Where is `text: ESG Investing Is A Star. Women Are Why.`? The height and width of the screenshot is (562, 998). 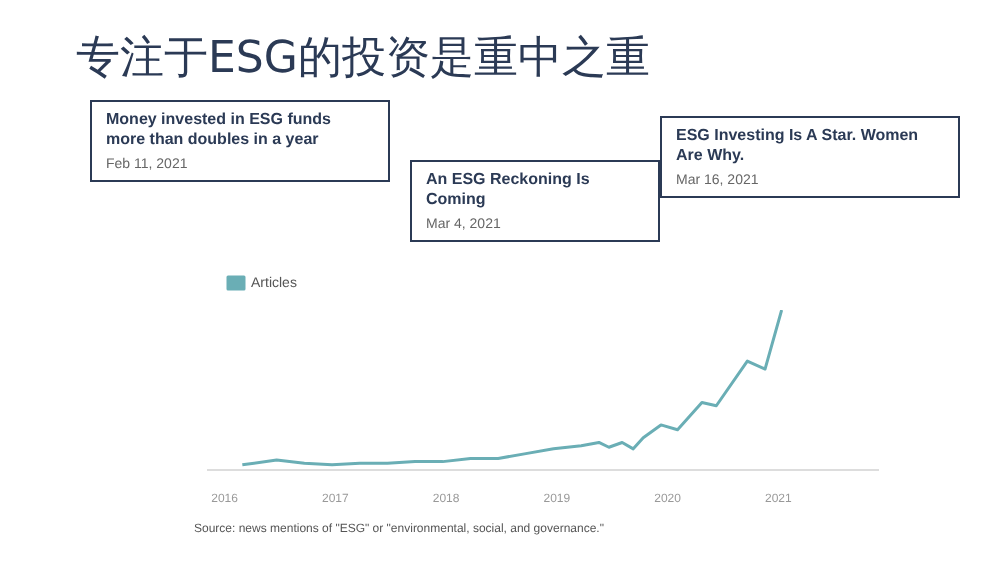 text: ESG Investing Is A Star. Women Are Why. is located at coordinates (798, 146).